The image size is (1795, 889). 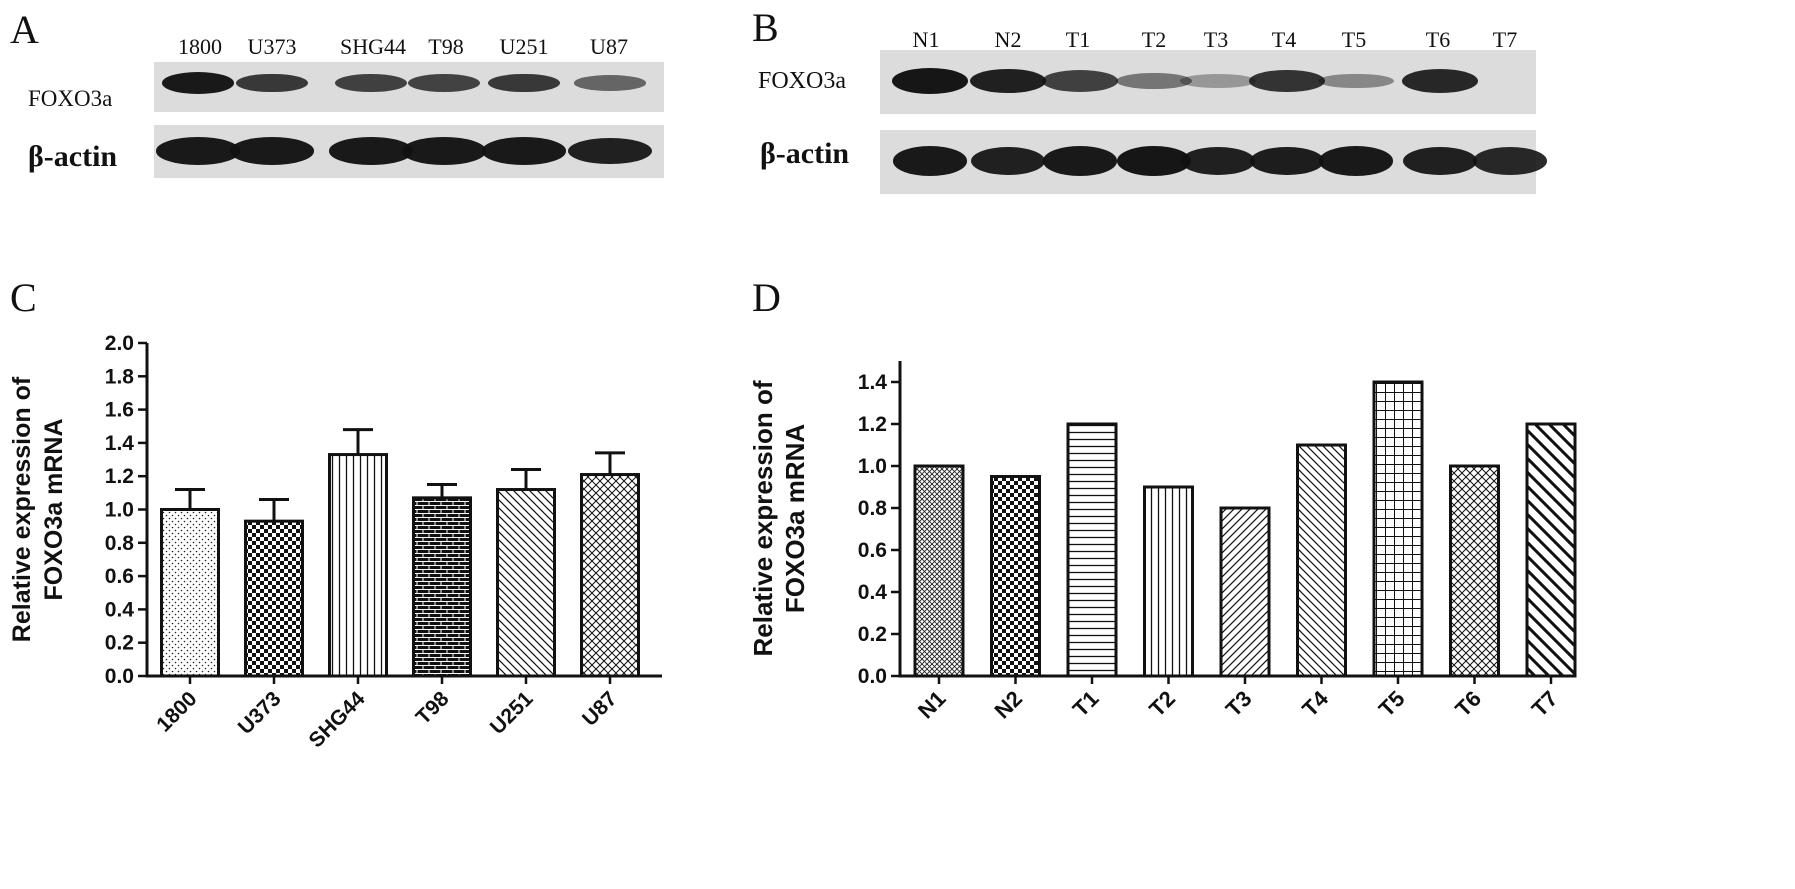 What do you see at coordinates (1216, 39) in the screenshot?
I see `blot-b-lane-label: T3` at bounding box center [1216, 39].